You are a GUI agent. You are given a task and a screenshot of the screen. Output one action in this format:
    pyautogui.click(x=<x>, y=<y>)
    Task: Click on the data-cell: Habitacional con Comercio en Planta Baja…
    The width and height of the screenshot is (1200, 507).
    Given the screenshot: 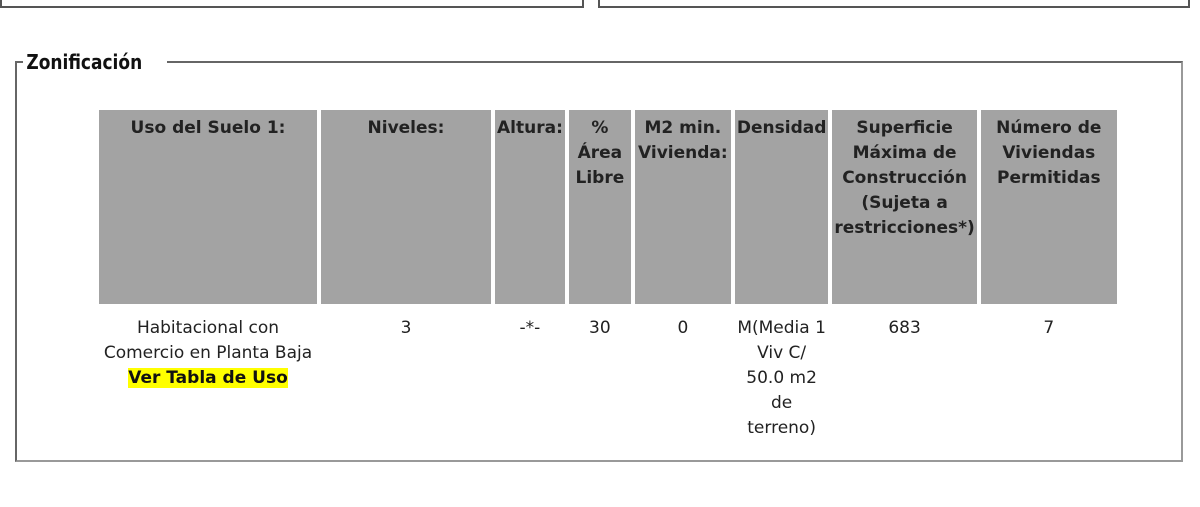 What is the action you would take?
    pyautogui.click(x=208, y=378)
    